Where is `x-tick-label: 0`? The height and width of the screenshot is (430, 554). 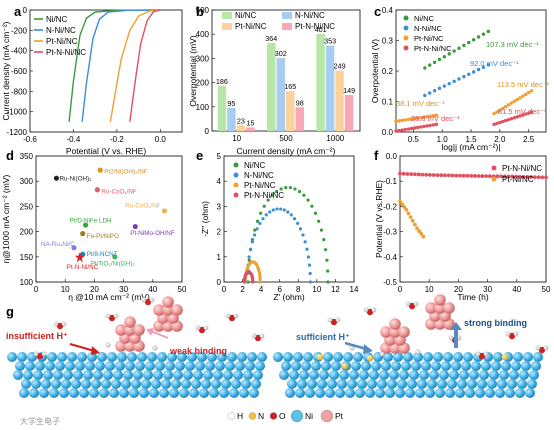
x-tick-label: 0 is located at coordinates (224, 289).